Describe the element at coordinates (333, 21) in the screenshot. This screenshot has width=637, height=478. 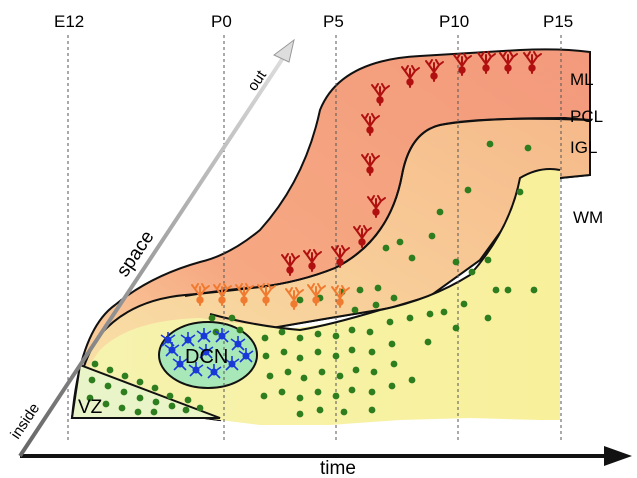
I see `tick-p5: P5` at that location.